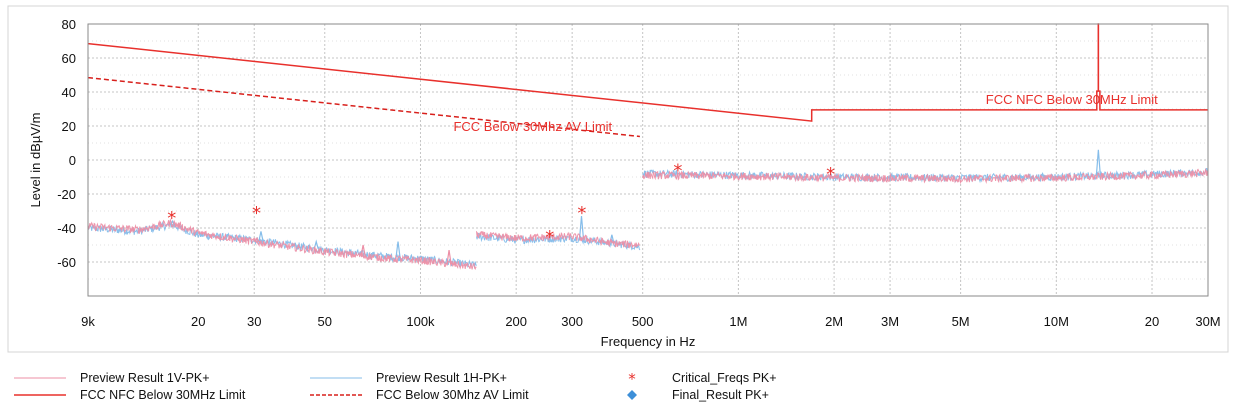  I want to click on legend-item: FCC NFC Below 30MHz Limit, so click(130, 395).